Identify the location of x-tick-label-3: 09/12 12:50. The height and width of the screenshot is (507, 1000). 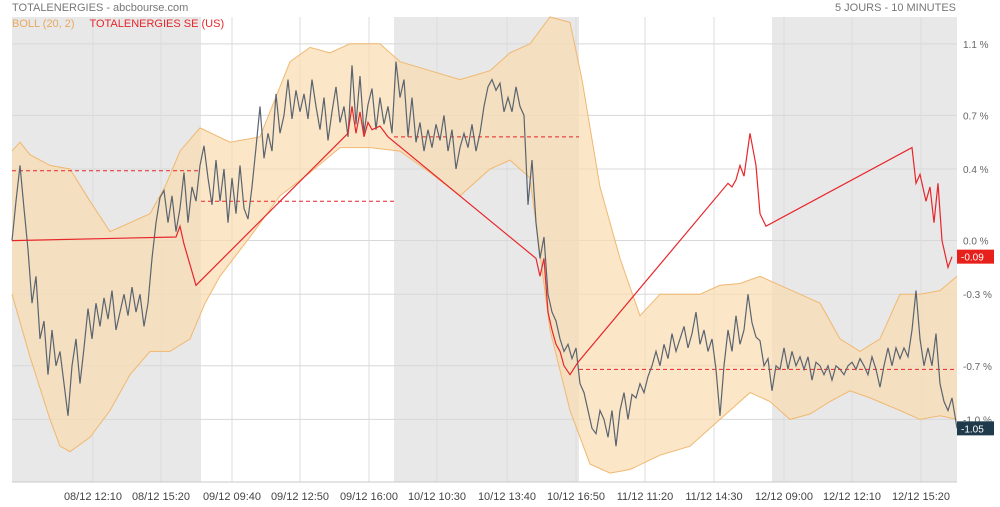
(300, 497).